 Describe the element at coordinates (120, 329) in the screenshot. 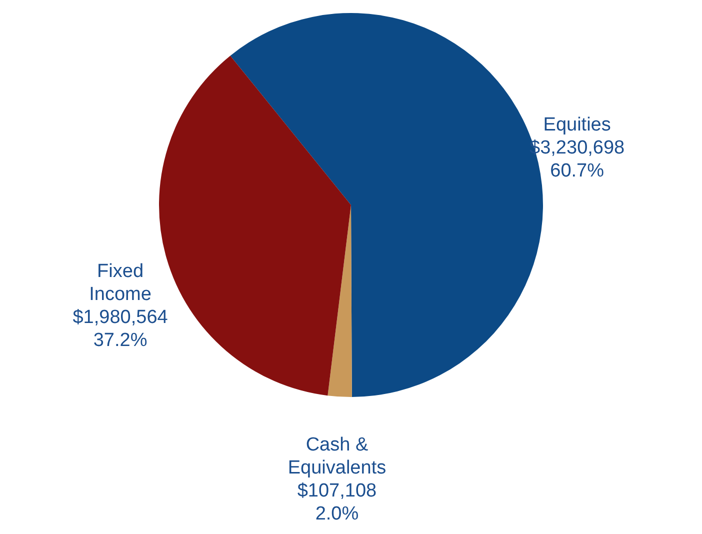

I see `data-label: $1,980,564 37.2%` at that location.